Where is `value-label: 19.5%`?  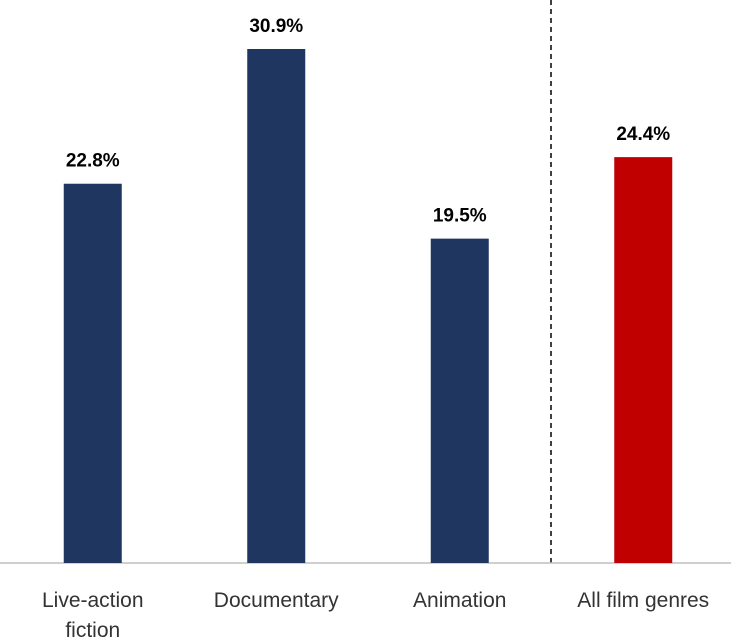
value-label: 19.5% is located at coordinates (460, 216).